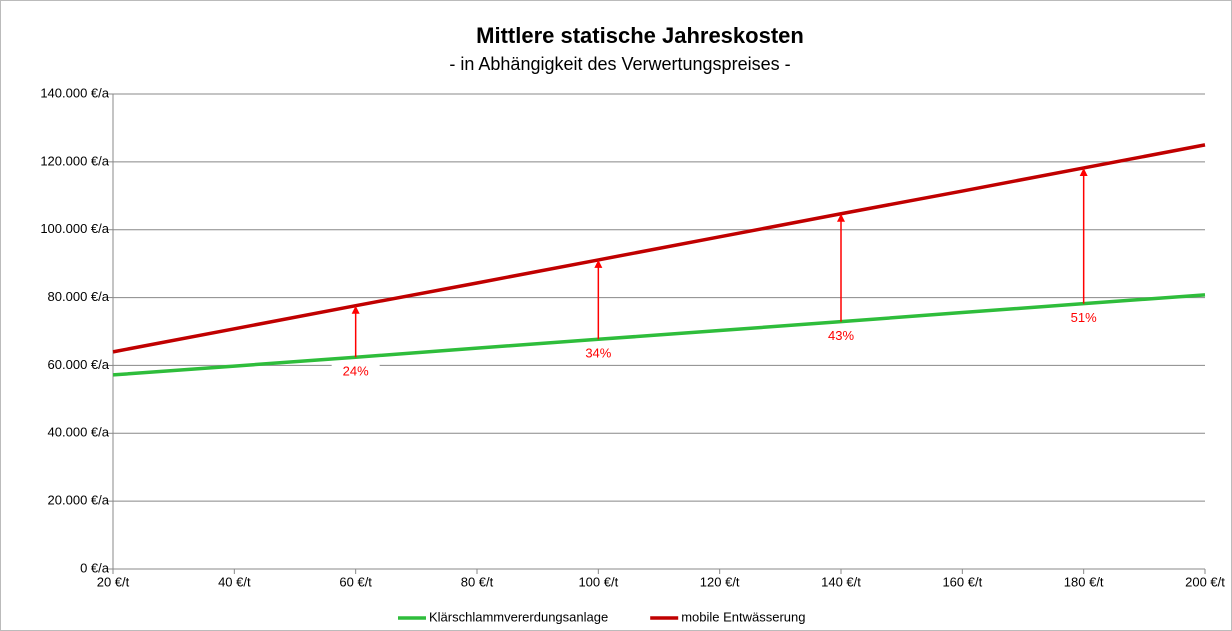  What do you see at coordinates (234, 581) in the screenshot?
I see `x-tick-label: 40 €/t` at bounding box center [234, 581].